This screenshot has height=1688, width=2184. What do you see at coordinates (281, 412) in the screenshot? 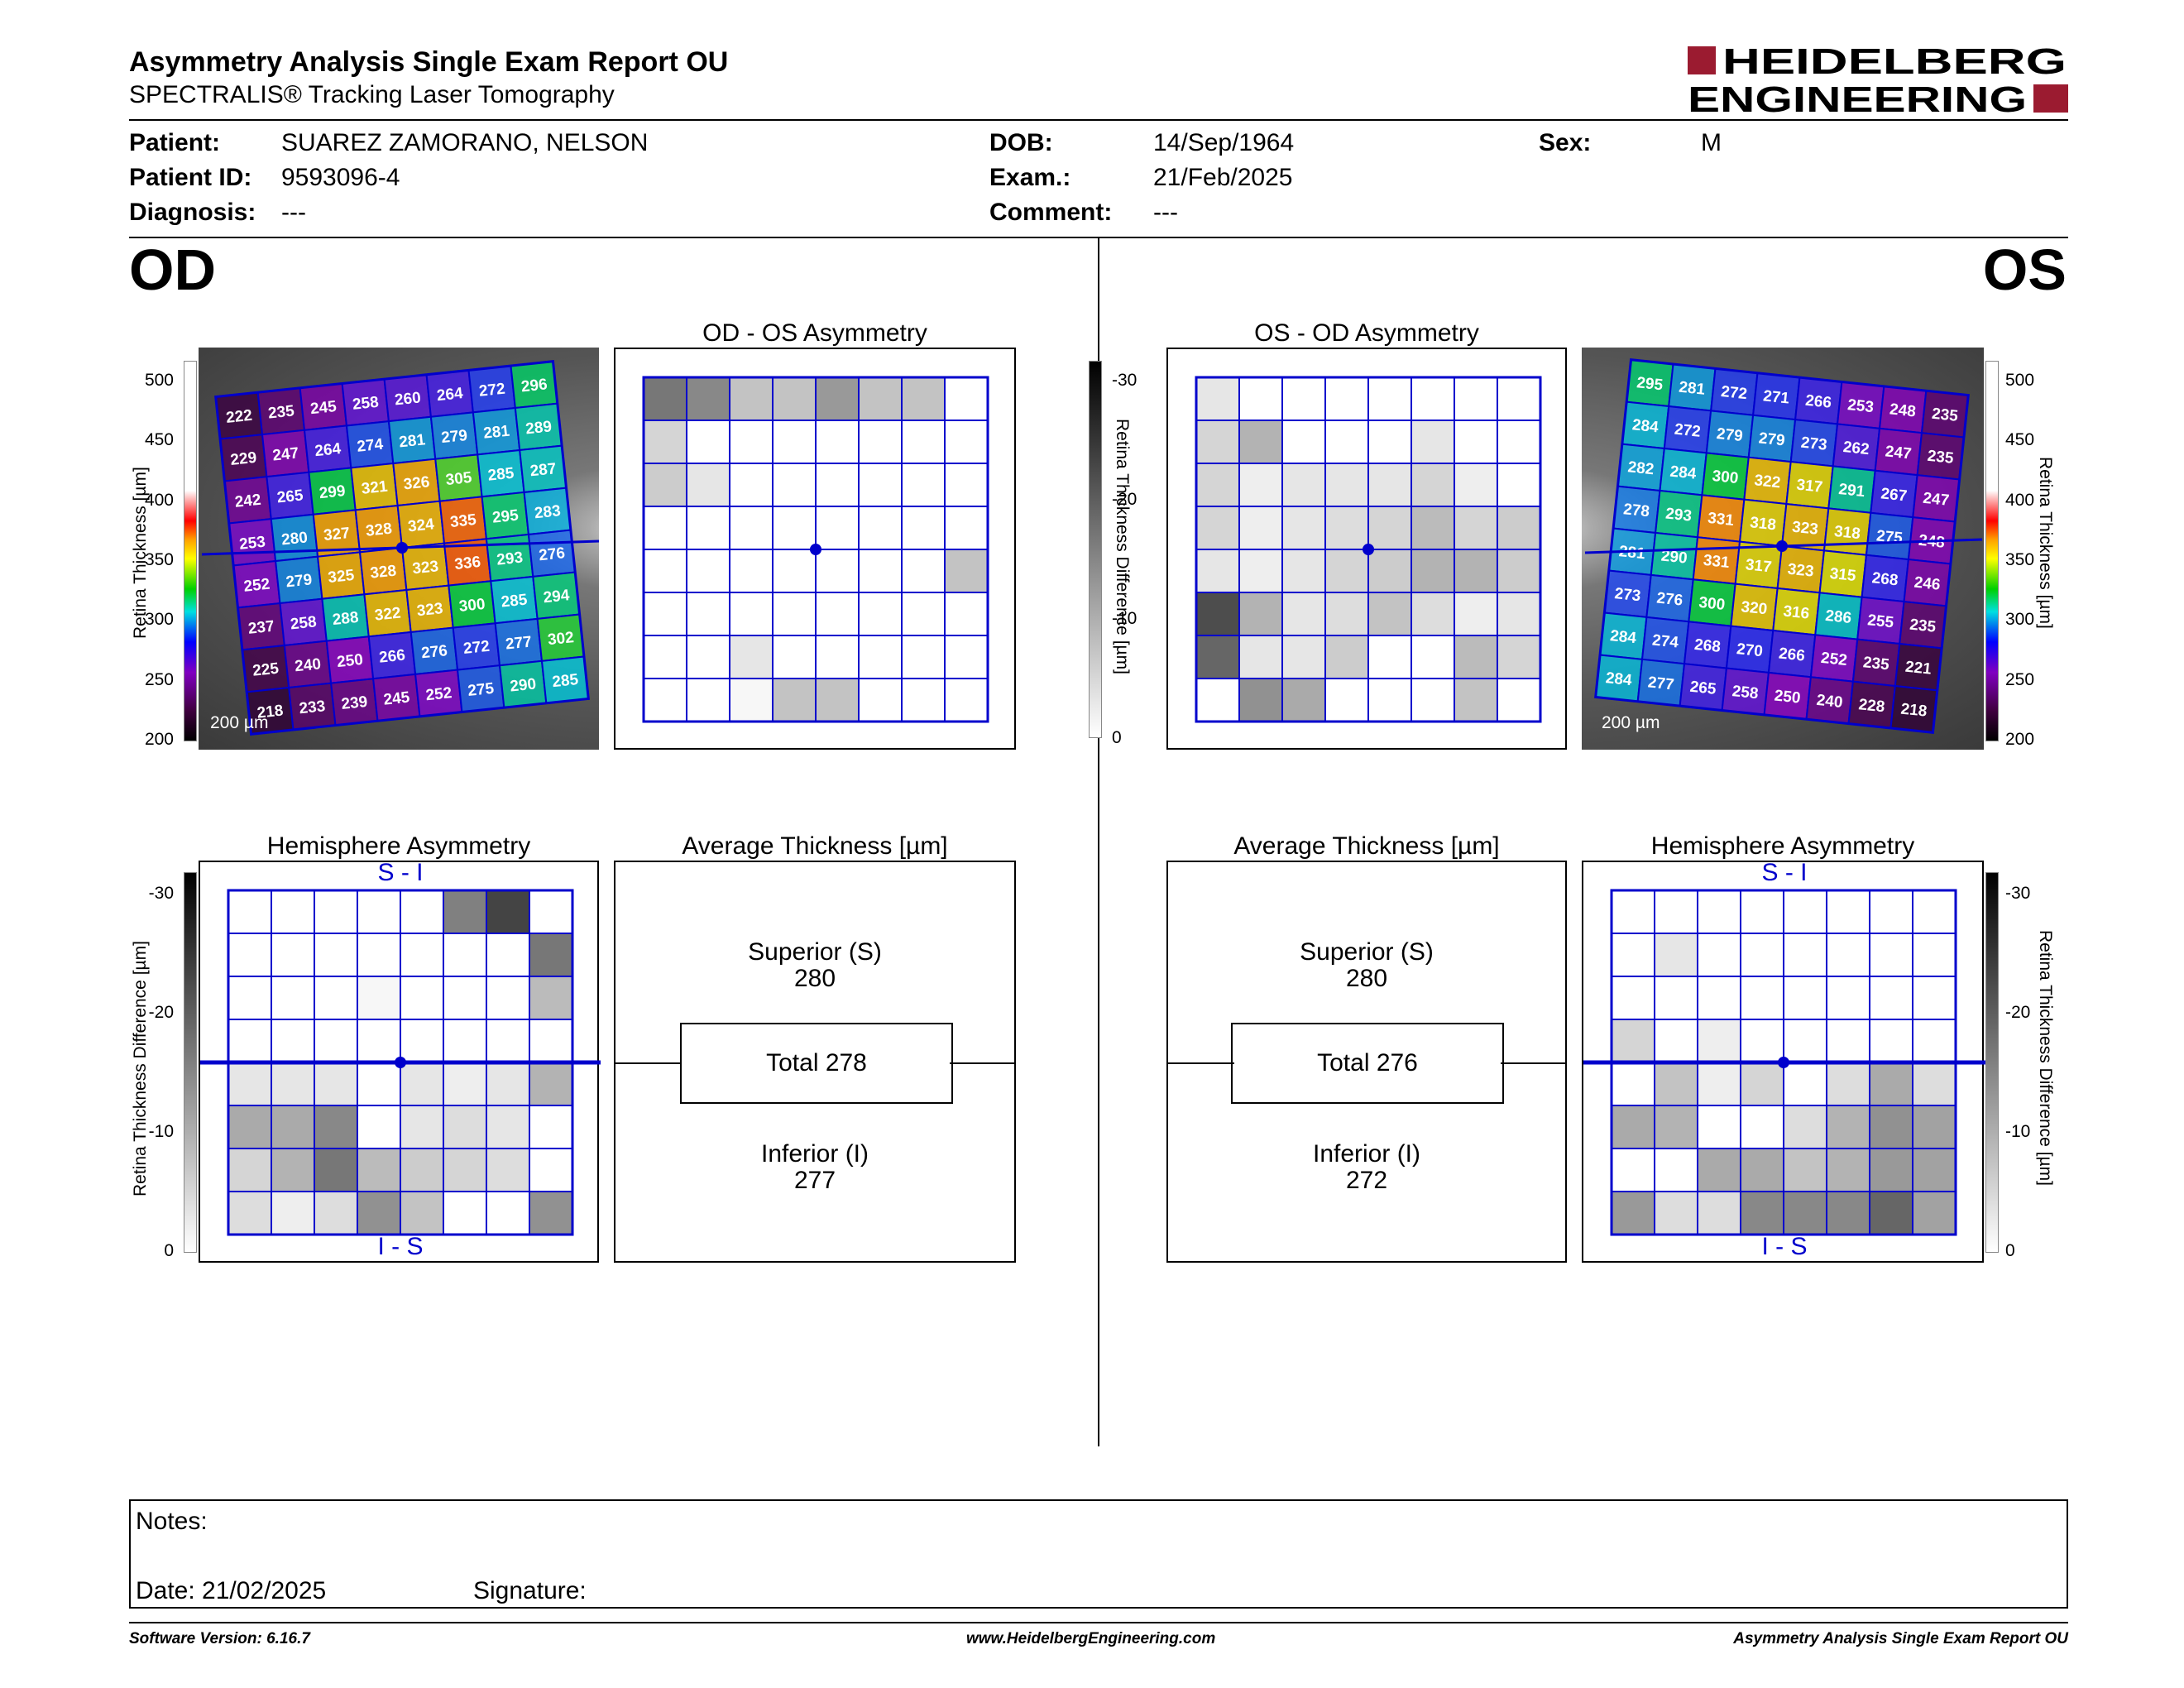
I see `thickness-value: 235` at bounding box center [281, 412].